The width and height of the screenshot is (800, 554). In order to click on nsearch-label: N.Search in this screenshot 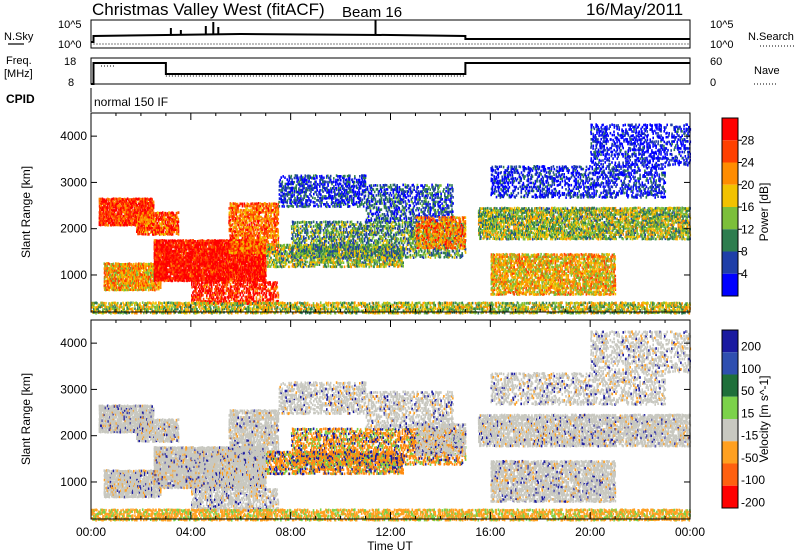, I will do `click(771, 37)`.